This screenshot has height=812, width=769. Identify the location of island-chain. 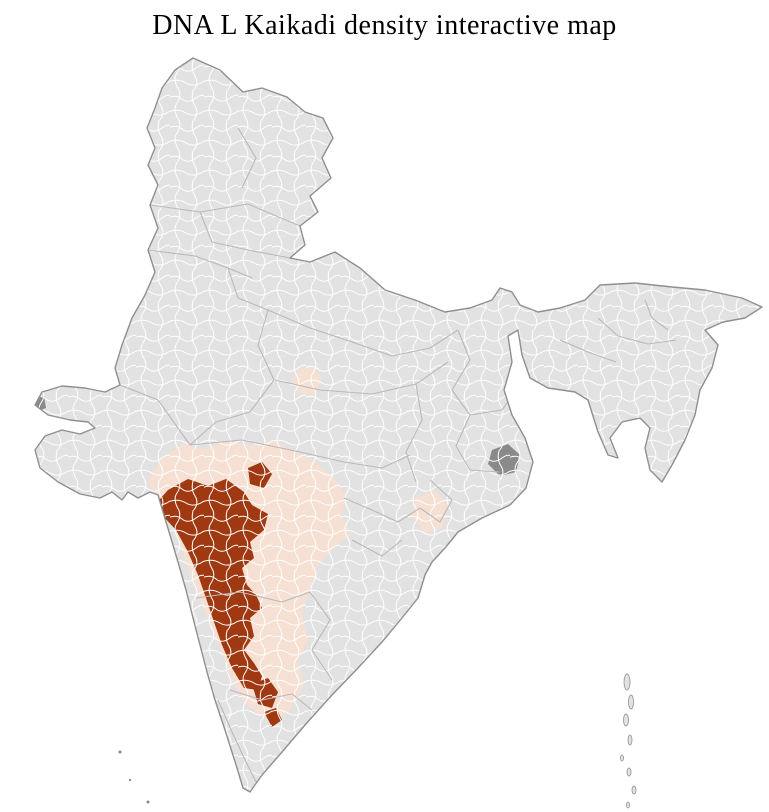
(628, 741).